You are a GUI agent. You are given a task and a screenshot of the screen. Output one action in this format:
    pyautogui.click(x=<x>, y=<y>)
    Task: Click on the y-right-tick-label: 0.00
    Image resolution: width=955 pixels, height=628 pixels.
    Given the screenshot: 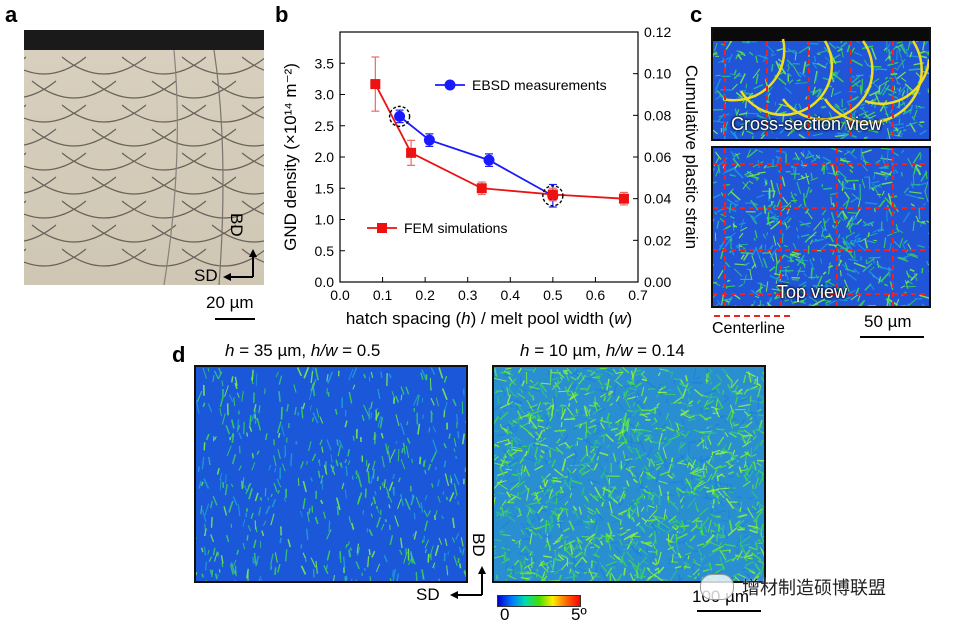 What is the action you would take?
    pyautogui.click(x=657, y=282)
    